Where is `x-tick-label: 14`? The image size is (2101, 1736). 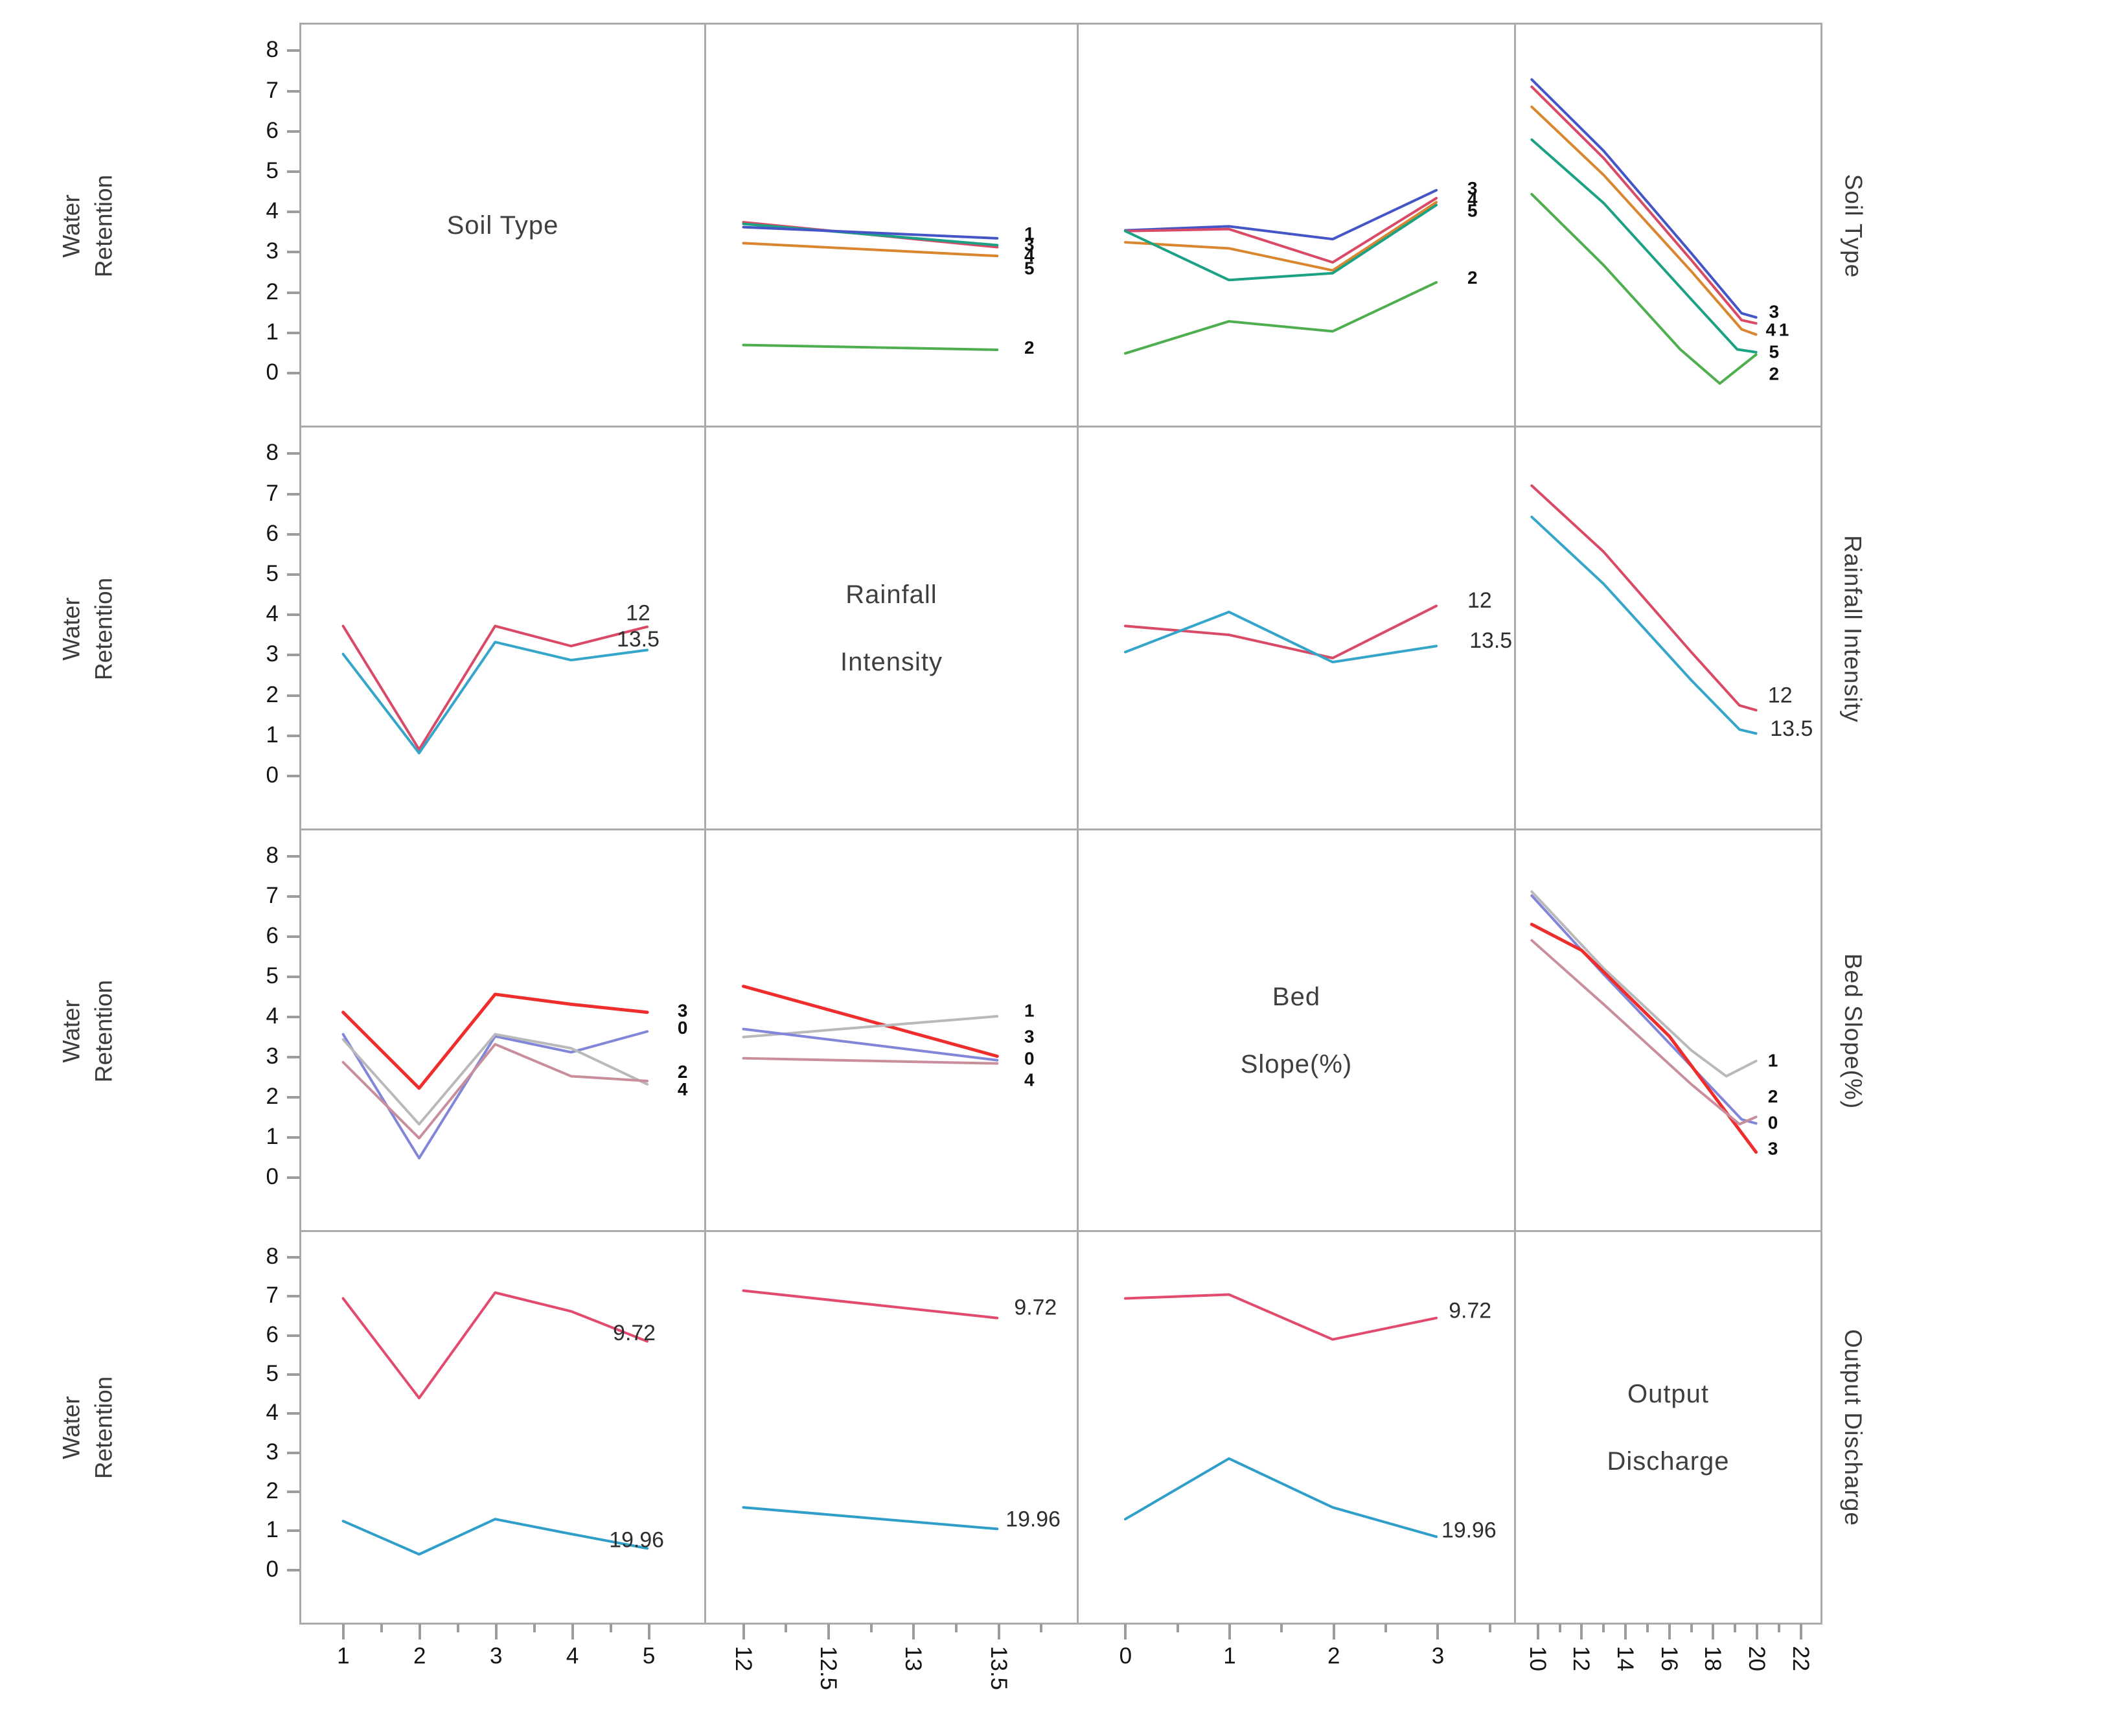
x-tick-label: 14 is located at coordinates (1625, 1659).